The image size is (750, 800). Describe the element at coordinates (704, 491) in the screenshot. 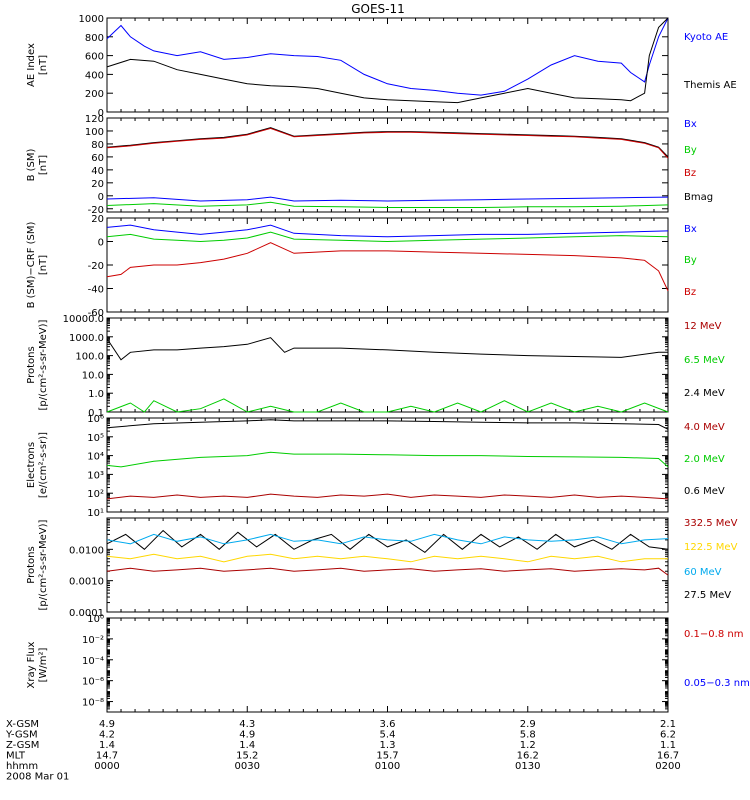

I see `legend-entry: 0.6 MeV` at that location.